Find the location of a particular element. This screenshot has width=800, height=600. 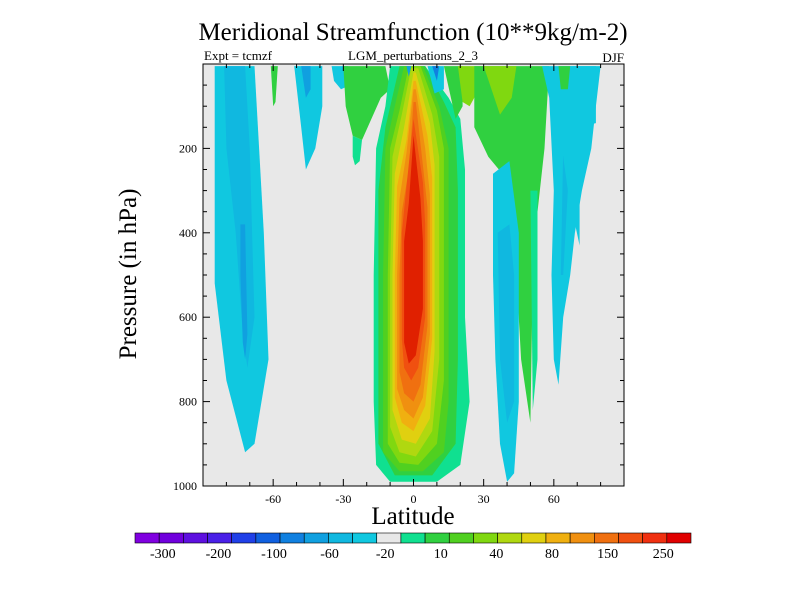

colorbar-label: -20 is located at coordinates (385, 554).